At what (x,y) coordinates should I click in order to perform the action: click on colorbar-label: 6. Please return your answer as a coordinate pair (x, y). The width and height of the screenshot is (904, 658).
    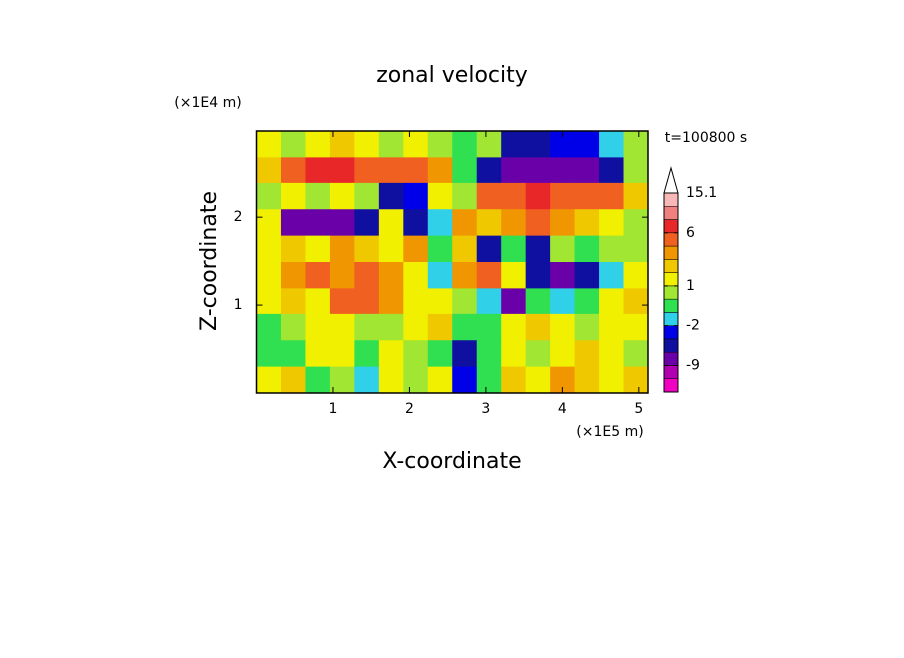
    Looking at the image, I should click on (690, 233).